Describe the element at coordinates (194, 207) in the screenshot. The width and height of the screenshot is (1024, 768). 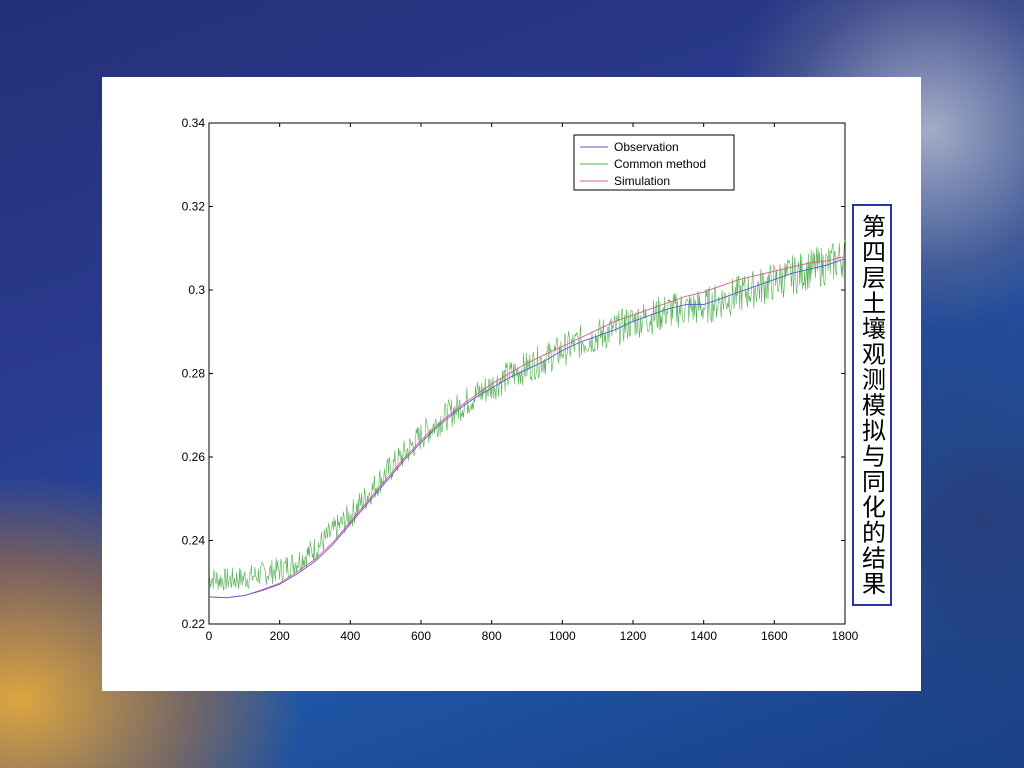
I see `y-tick-label: 0.32` at that location.